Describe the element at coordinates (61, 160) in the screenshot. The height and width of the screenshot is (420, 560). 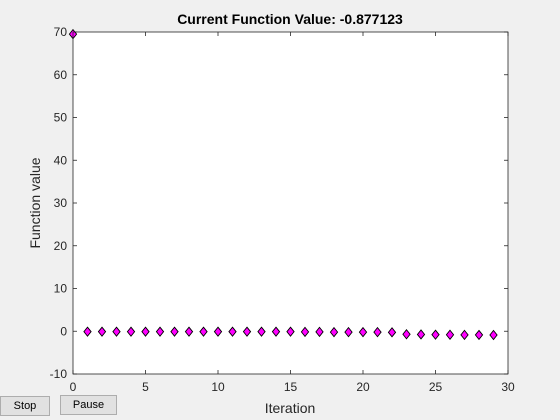
I see `y-tick-label: 40` at that location.